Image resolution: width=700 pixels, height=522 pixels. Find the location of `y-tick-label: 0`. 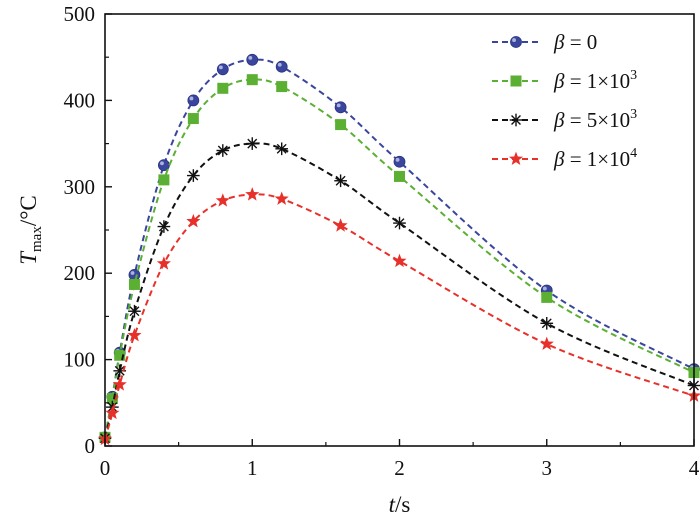

y-tick-label: 0 is located at coordinates (90, 446).